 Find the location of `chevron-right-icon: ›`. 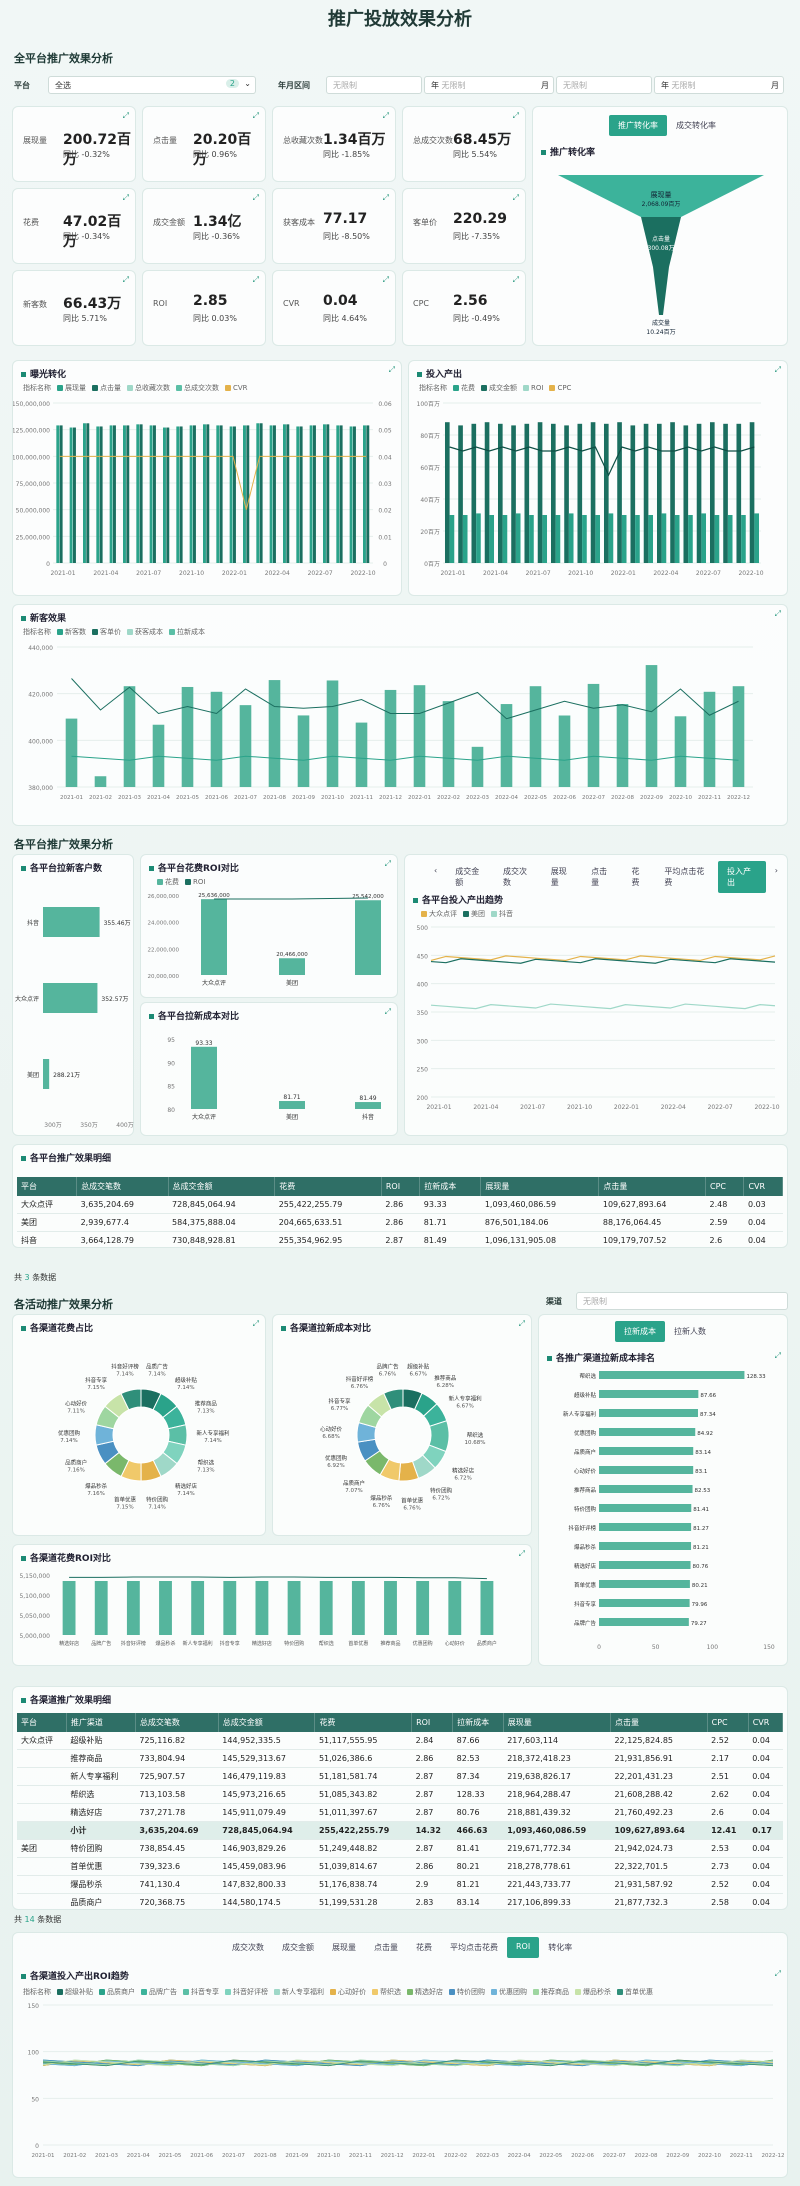

chevron-right-icon: › is located at coordinates (776, 870).